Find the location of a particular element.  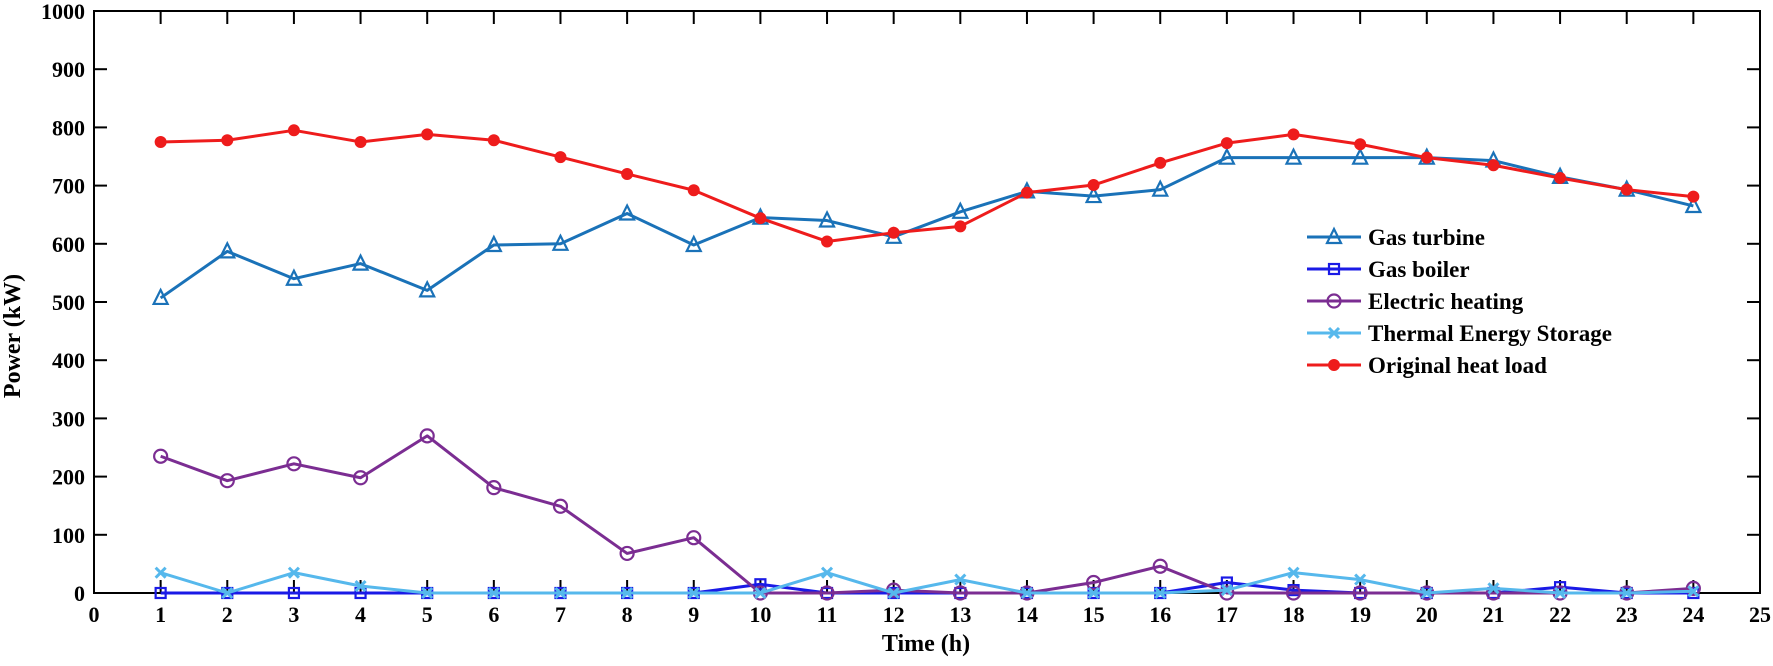

x-tick-label: 25 is located at coordinates (1760, 614).